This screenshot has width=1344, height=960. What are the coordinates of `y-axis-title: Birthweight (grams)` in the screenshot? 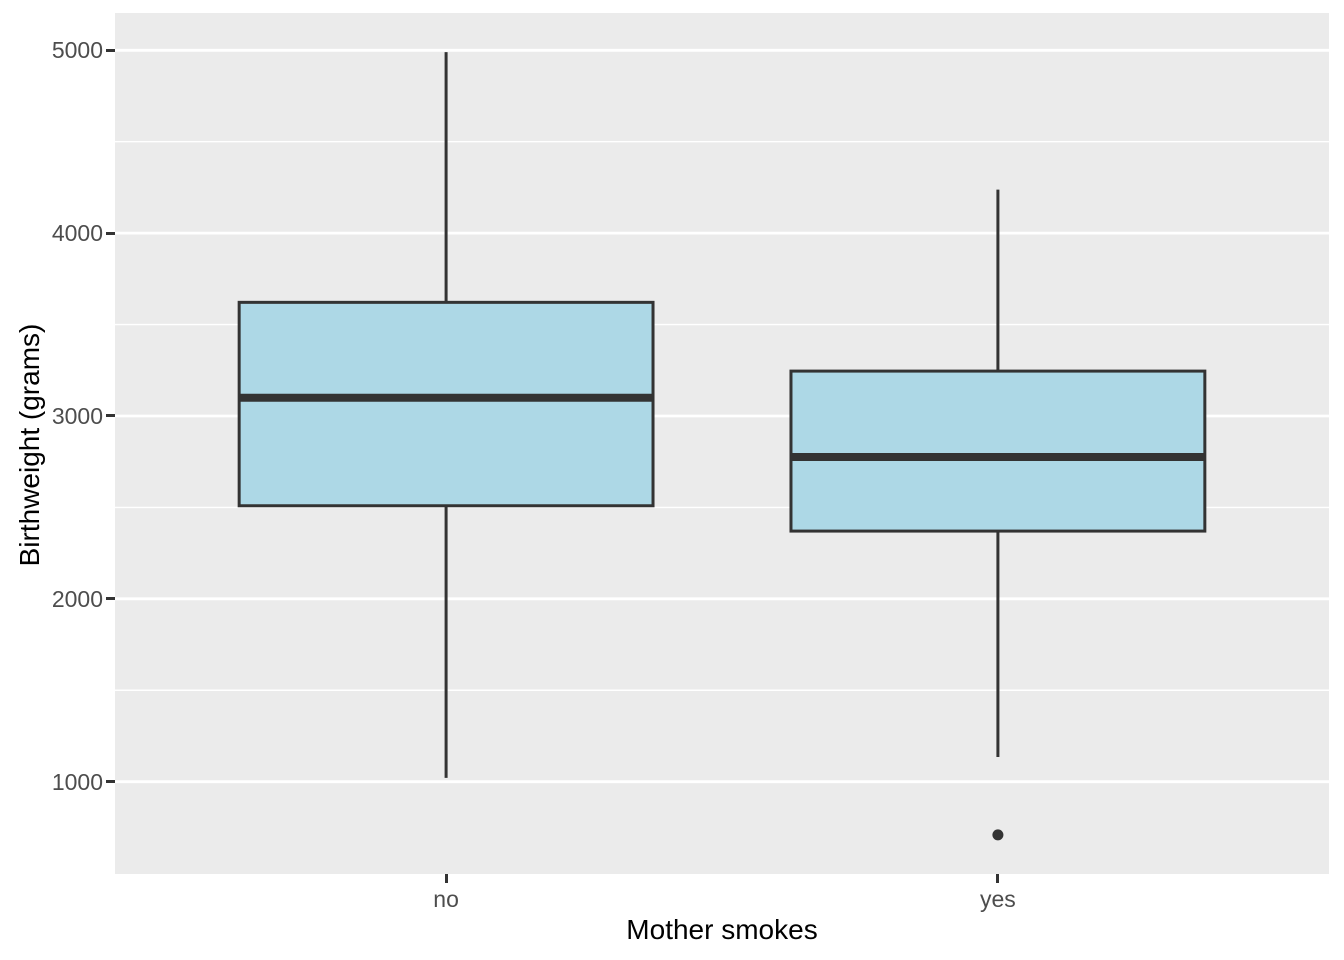 It's located at (29, 445).